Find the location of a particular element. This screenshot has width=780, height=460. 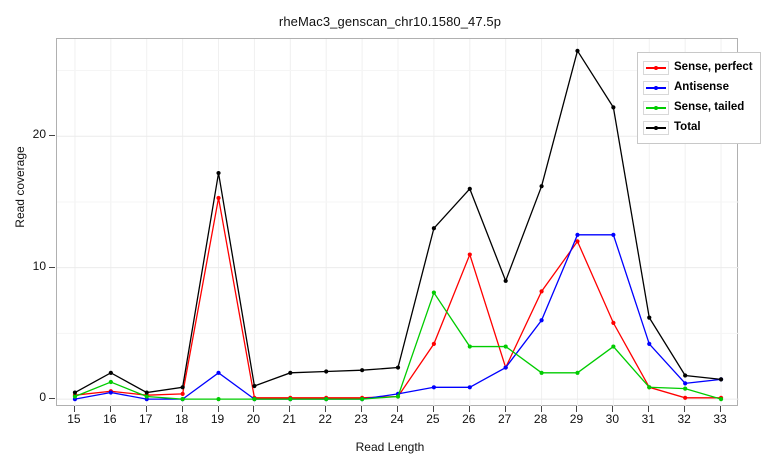

x-tick-label: 24 is located at coordinates (397, 419).